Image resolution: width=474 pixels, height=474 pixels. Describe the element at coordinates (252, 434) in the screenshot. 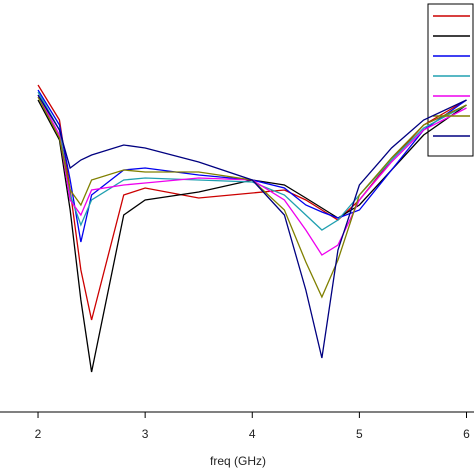

I see `x-tick-label: 4` at that location.